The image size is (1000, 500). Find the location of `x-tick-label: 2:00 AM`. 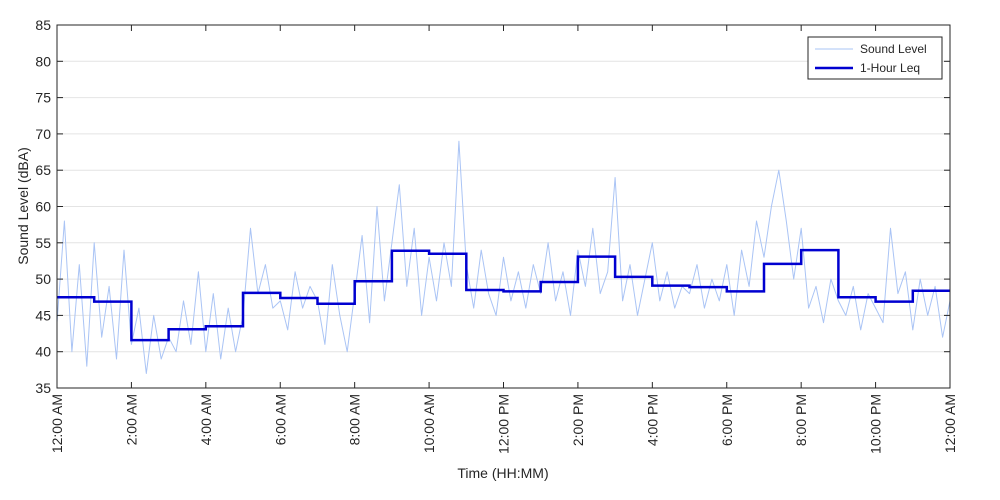

x-tick-label: 2:00 AM is located at coordinates (131, 419).